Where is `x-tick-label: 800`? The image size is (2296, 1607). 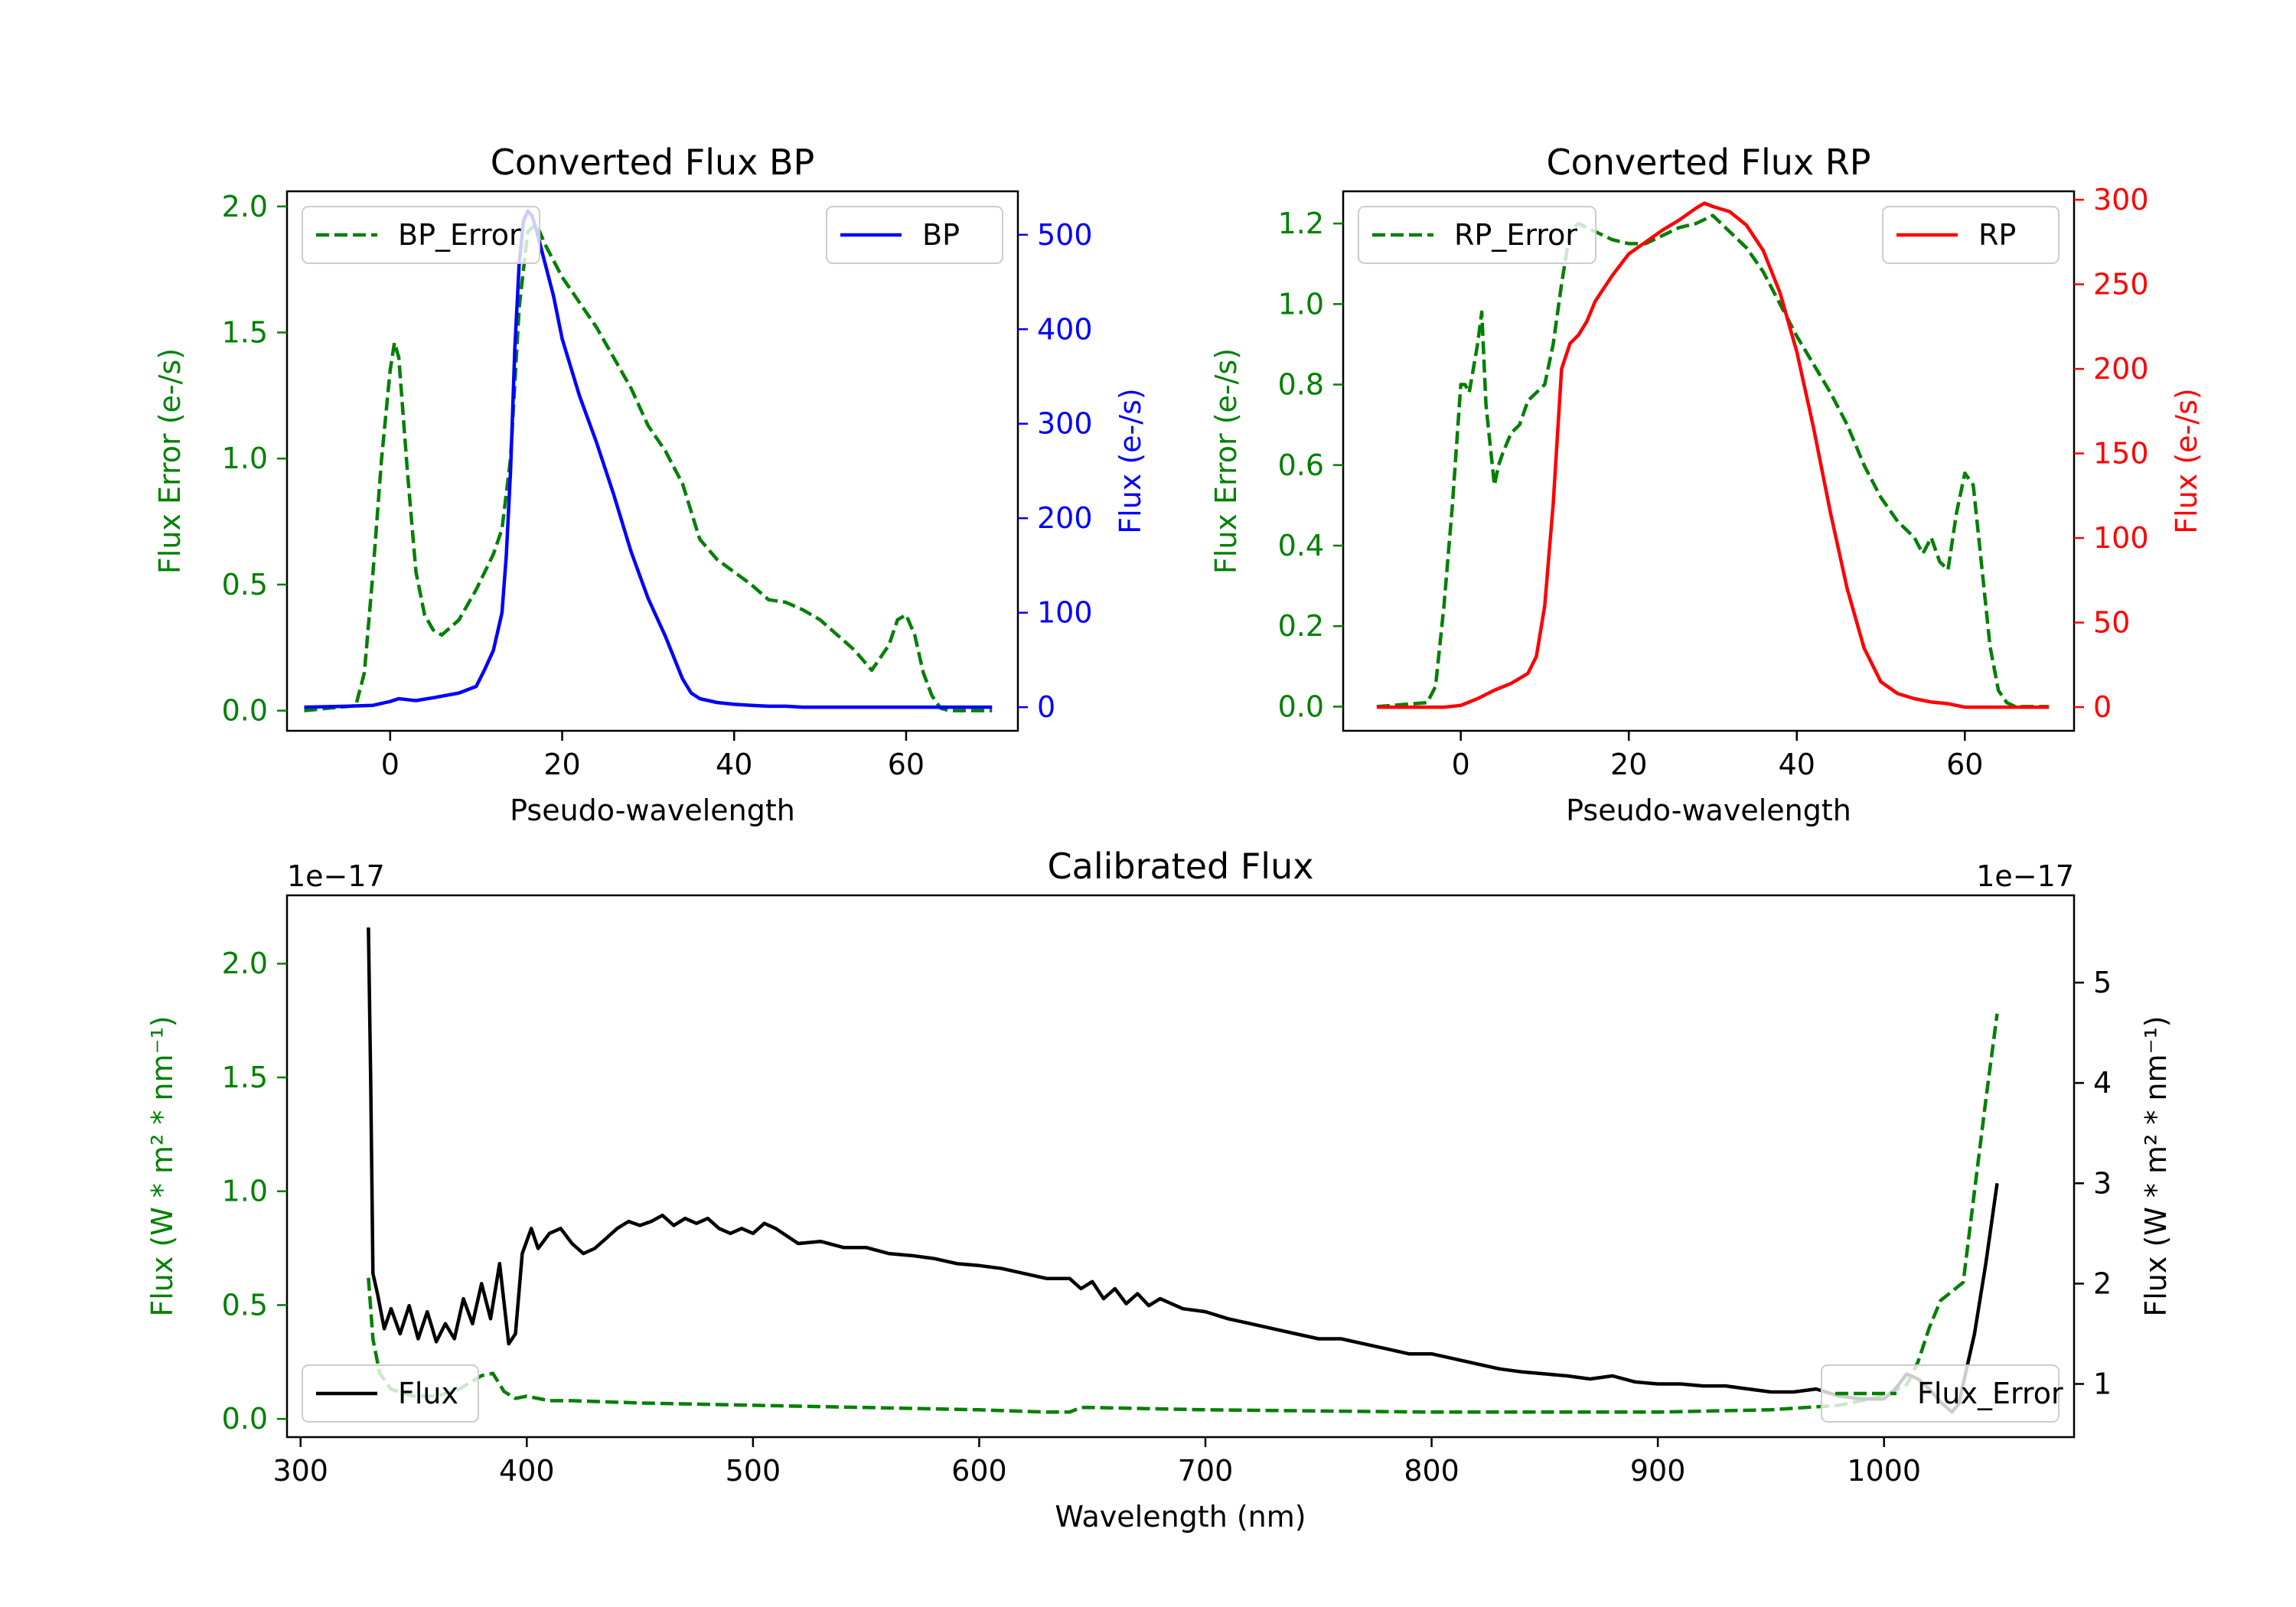 x-tick-label: 800 is located at coordinates (1431, 1471).